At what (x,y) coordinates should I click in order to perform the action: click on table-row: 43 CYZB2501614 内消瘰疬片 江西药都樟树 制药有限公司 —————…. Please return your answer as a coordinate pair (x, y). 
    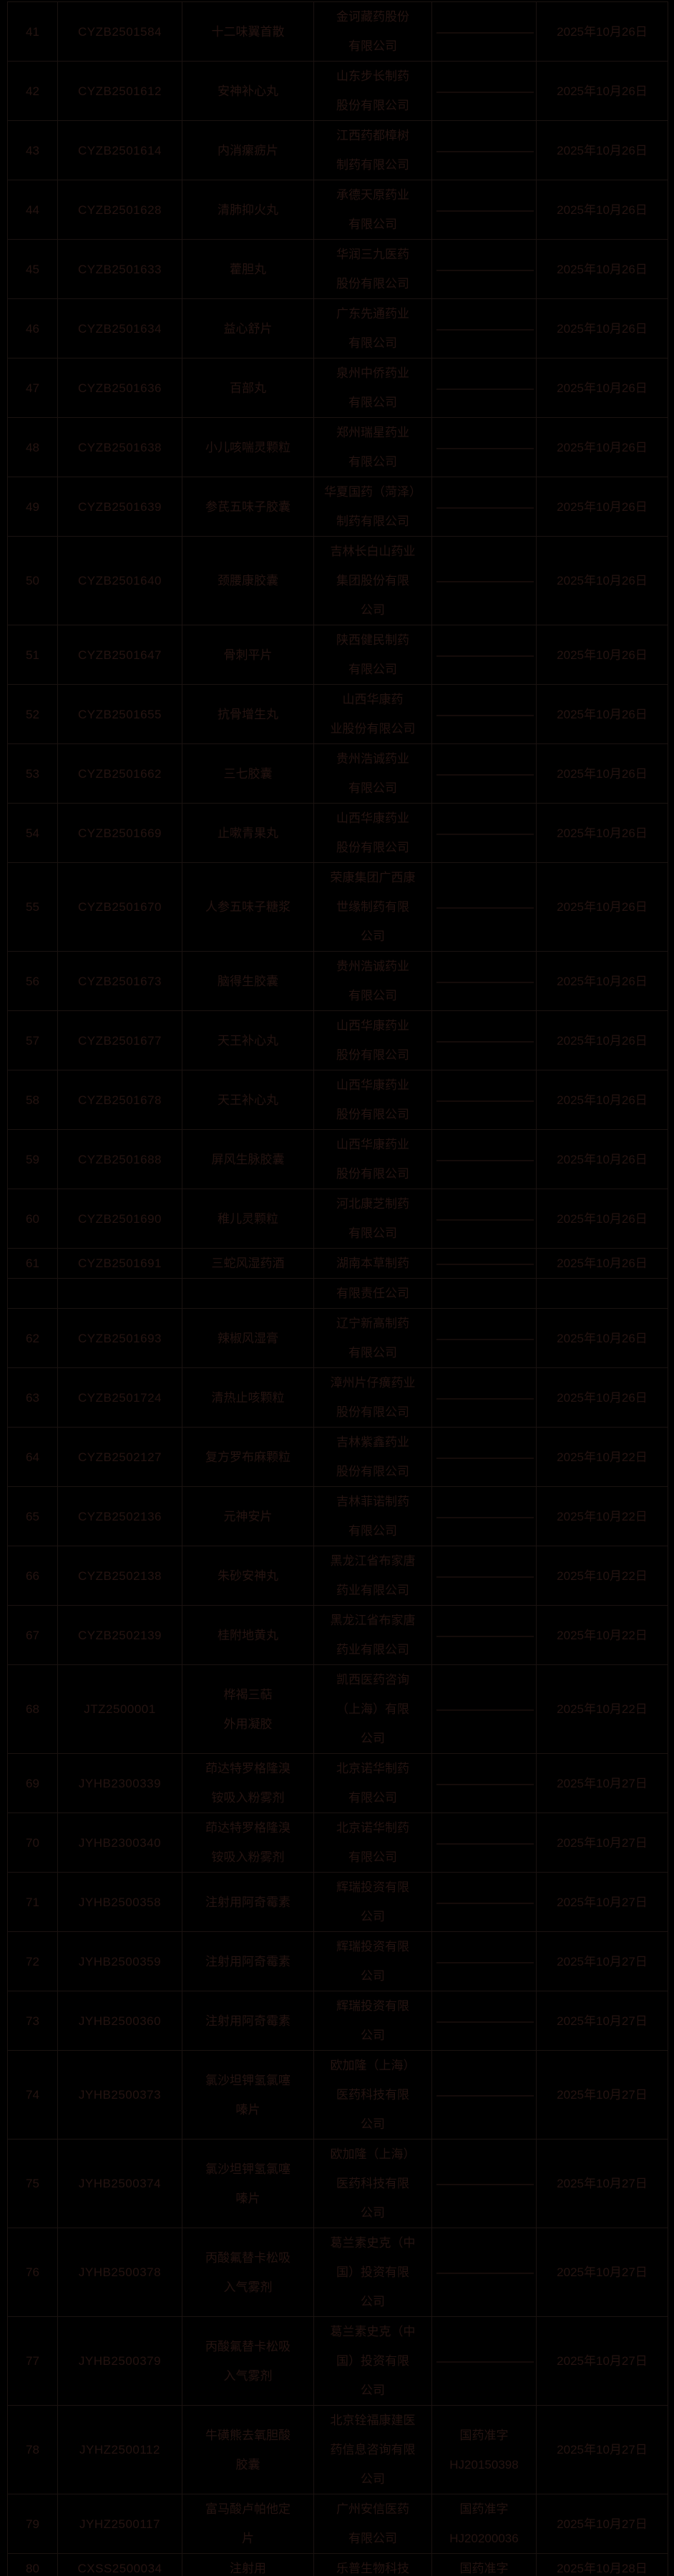
    Looking at the image, I should click on (337, 150).